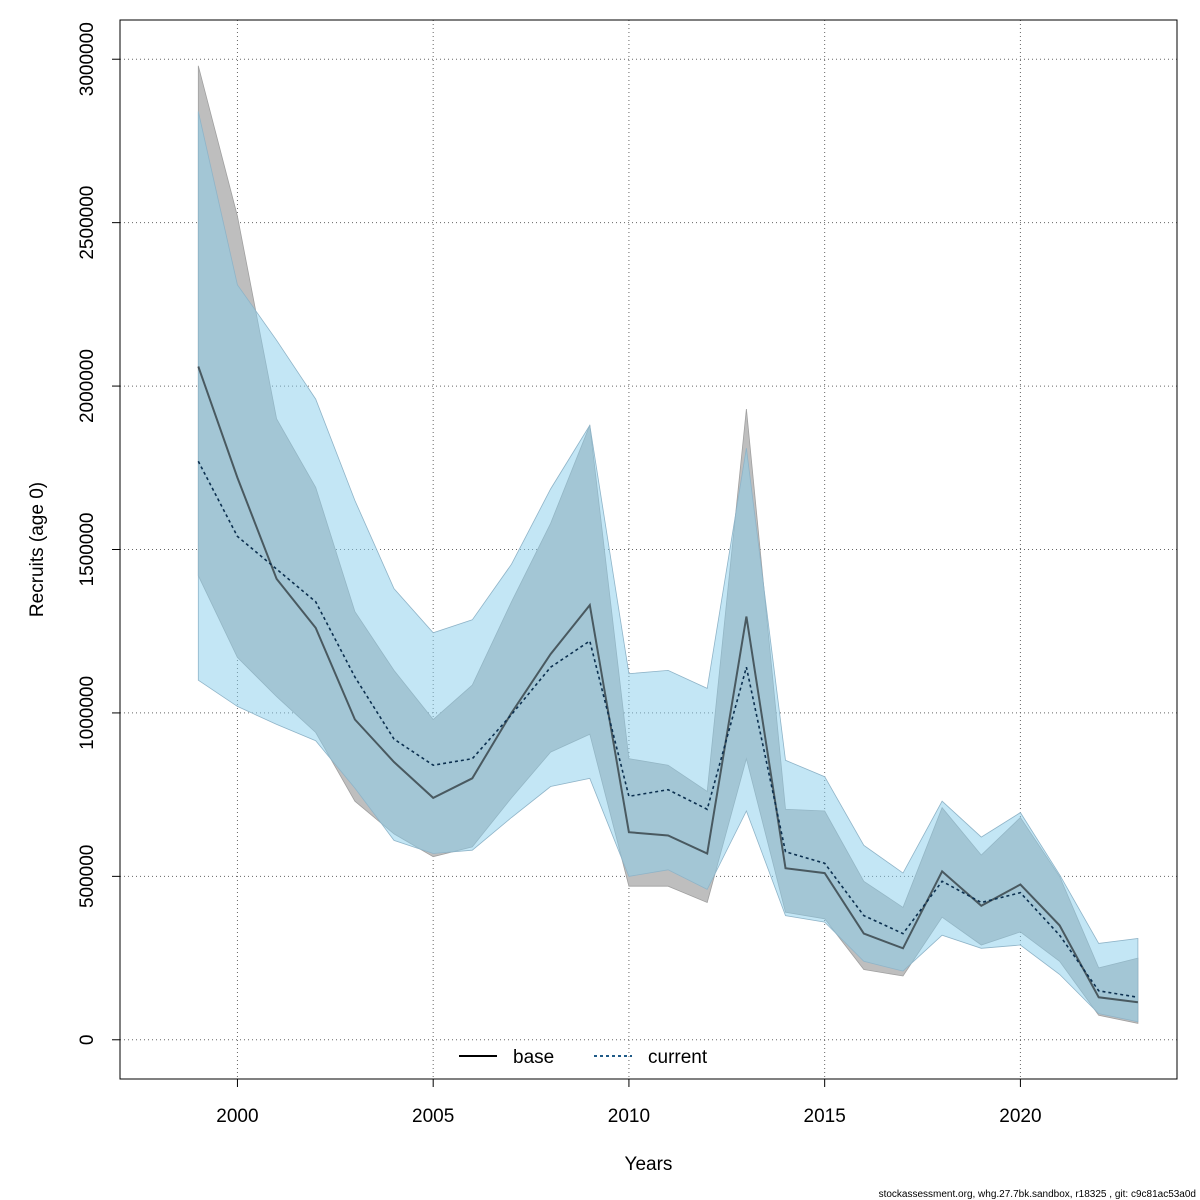 This screenshot has width=1200, height=1200. I want to click on y-tick-label: 1000000, so click(87, 713).